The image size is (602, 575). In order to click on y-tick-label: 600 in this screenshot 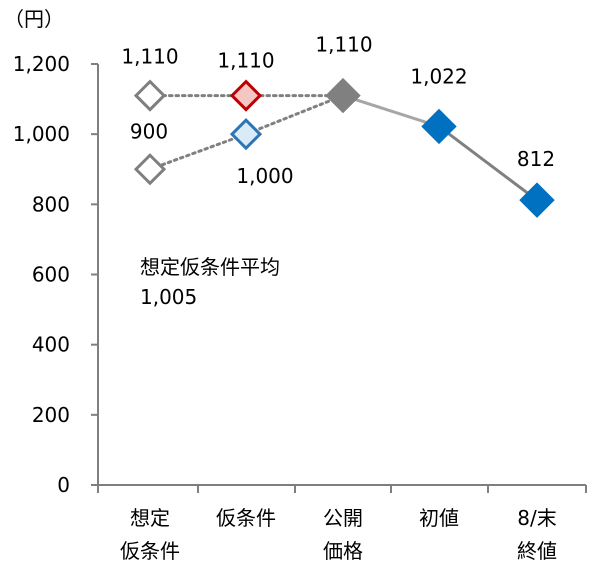, I will do `click(51, 275)`.